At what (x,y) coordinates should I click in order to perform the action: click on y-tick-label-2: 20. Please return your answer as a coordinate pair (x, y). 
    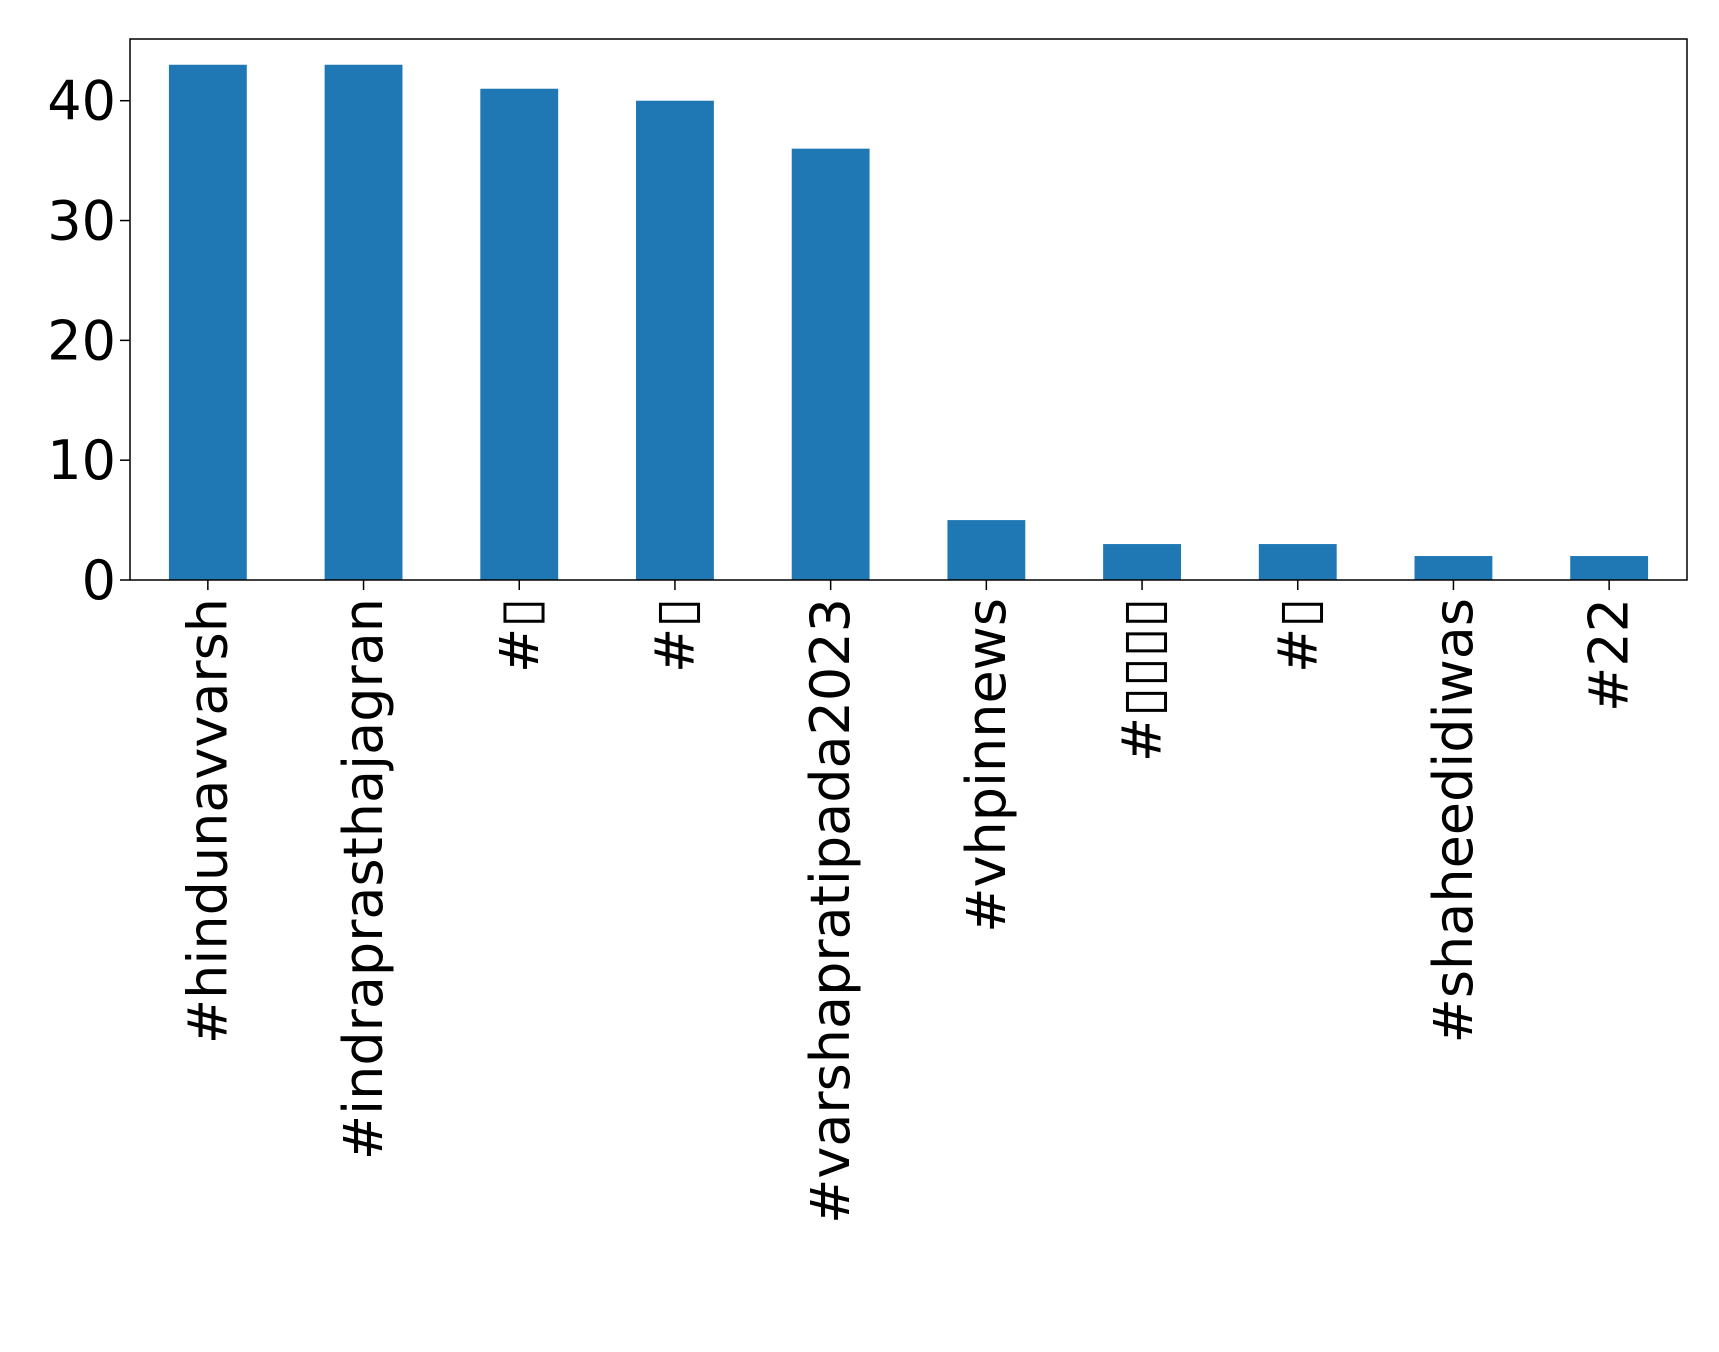
    Looking at the image, I should click on (81, 340).